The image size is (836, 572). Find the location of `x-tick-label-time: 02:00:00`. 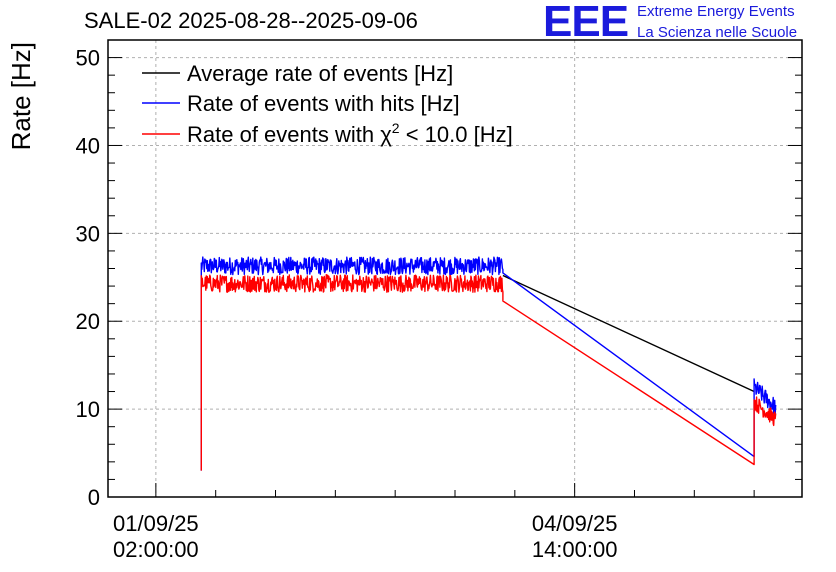

x-tick-label-time: 02:00:00 is located at coordinates (156, 549).